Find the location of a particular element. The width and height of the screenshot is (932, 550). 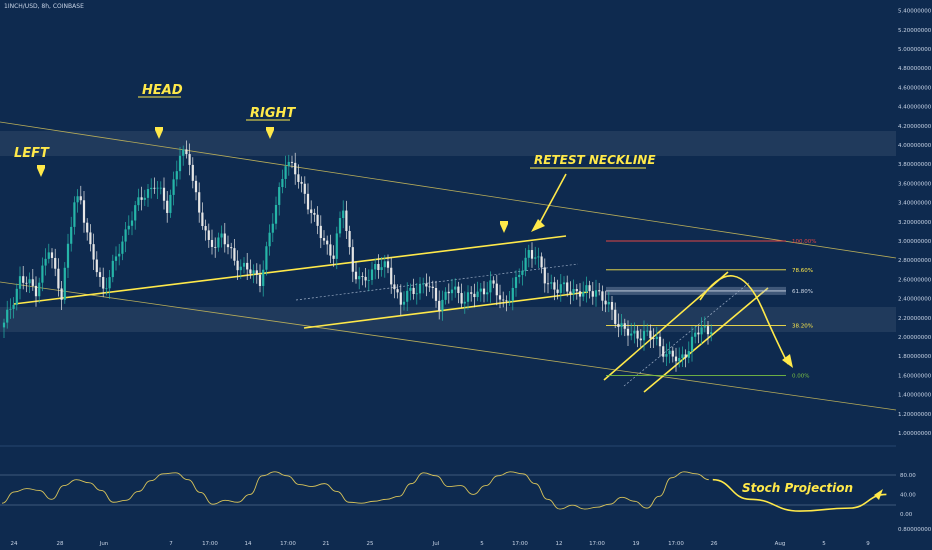

rising-channel-lower is located at coordinates (706, 340).